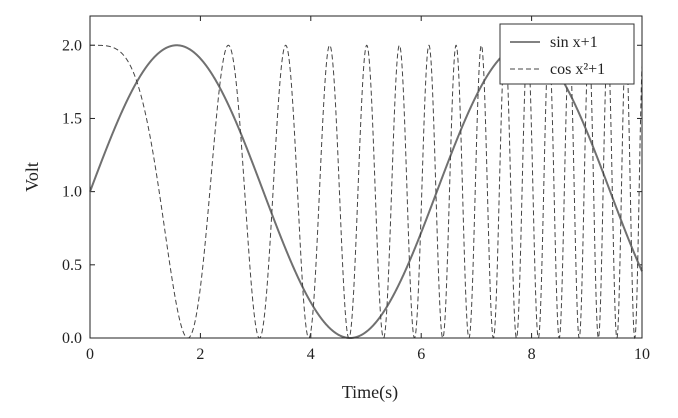  What do you see at coordinates (90, 354) in the screenshot?
I see `x-tick-label: 0` at bounding box center [90, 354].